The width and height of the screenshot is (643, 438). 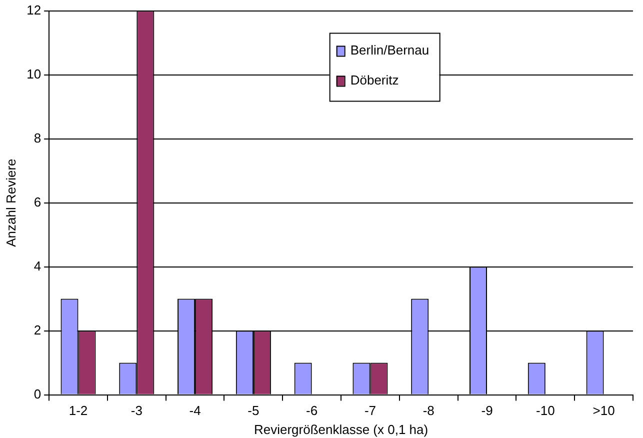 I want to click on x-tick-label: -10, so click(x=545, y=410).